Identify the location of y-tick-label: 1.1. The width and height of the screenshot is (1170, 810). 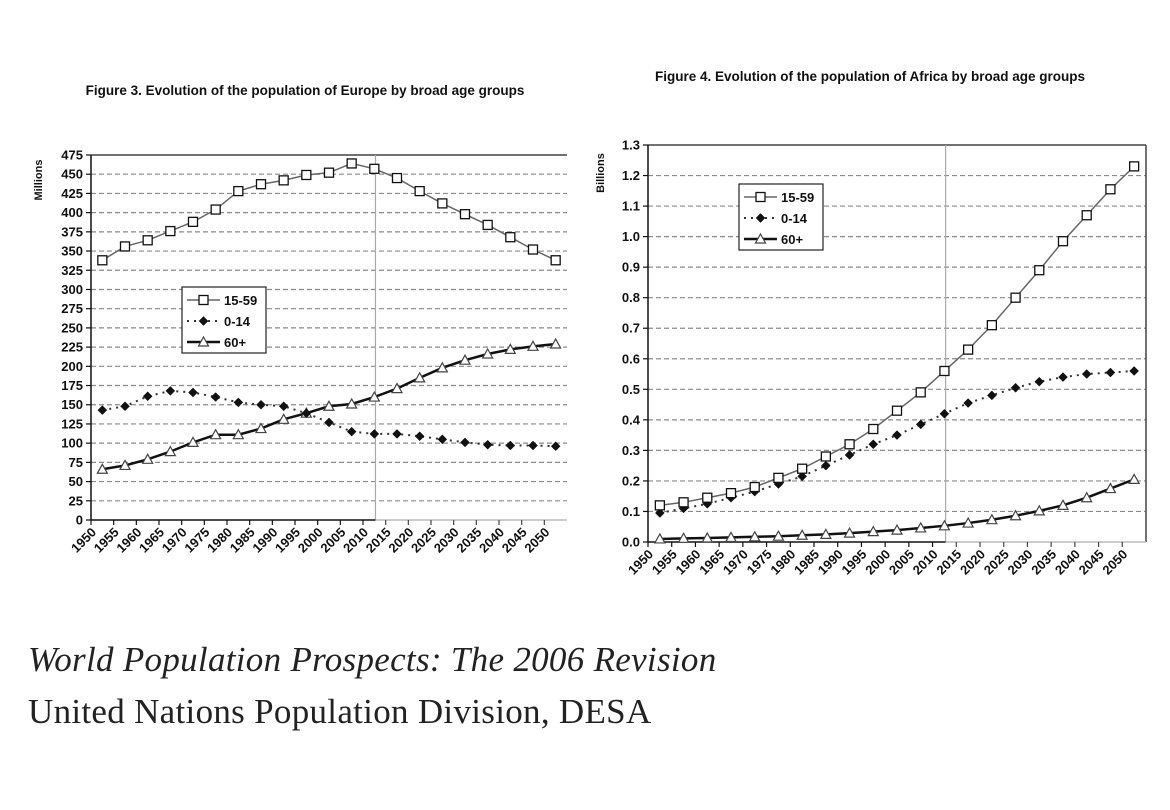
(631, 206).